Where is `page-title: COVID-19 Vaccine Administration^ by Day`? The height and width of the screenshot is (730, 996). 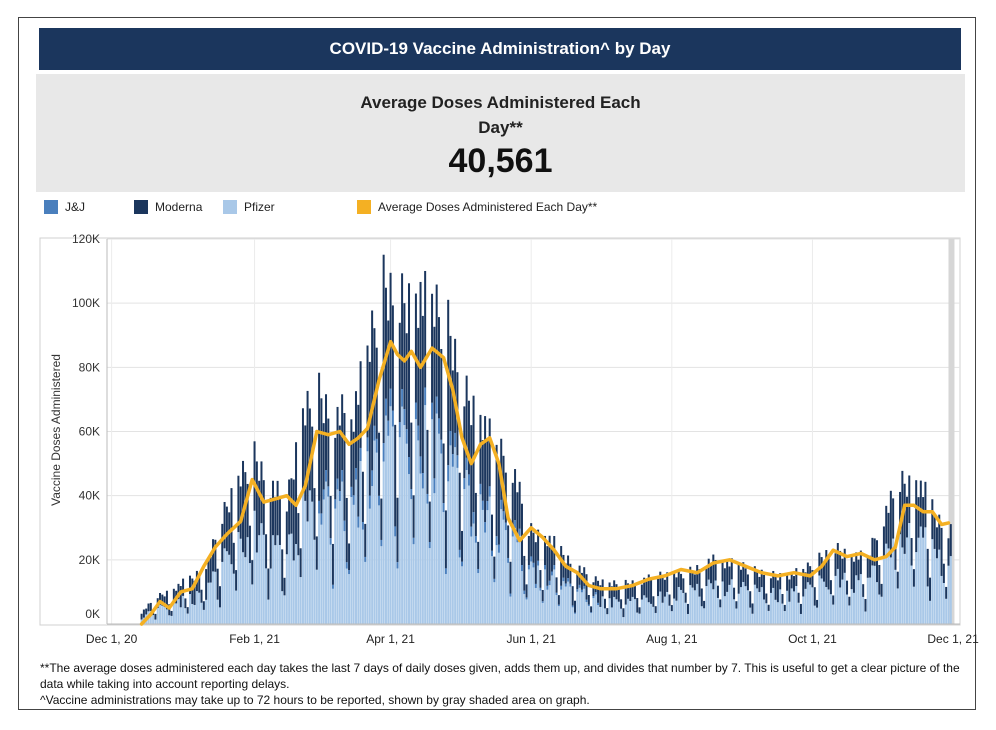
page-title: COVID-19 Vaccine Administration^ by Day is located at coordinates (500, 49).